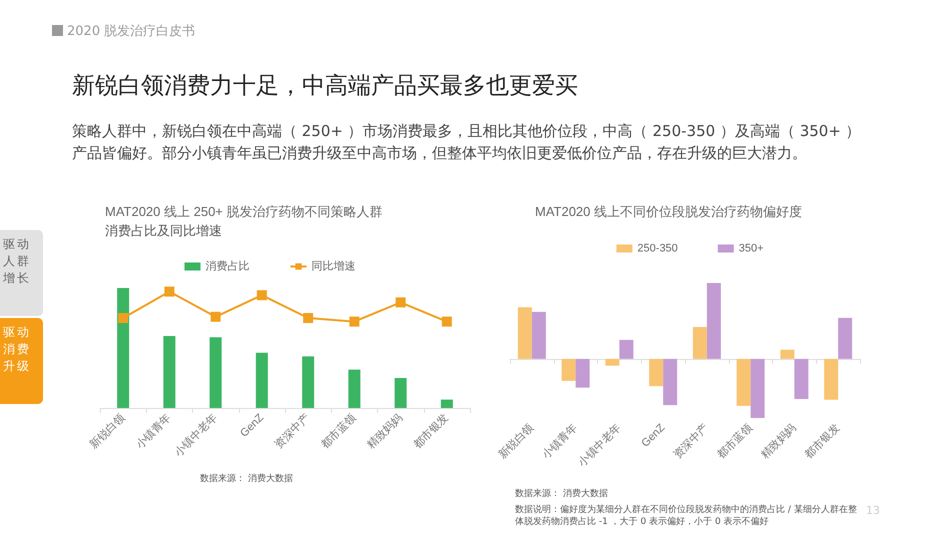  I want to click on x-tick-label: 小镇青年, so click(153, 431).